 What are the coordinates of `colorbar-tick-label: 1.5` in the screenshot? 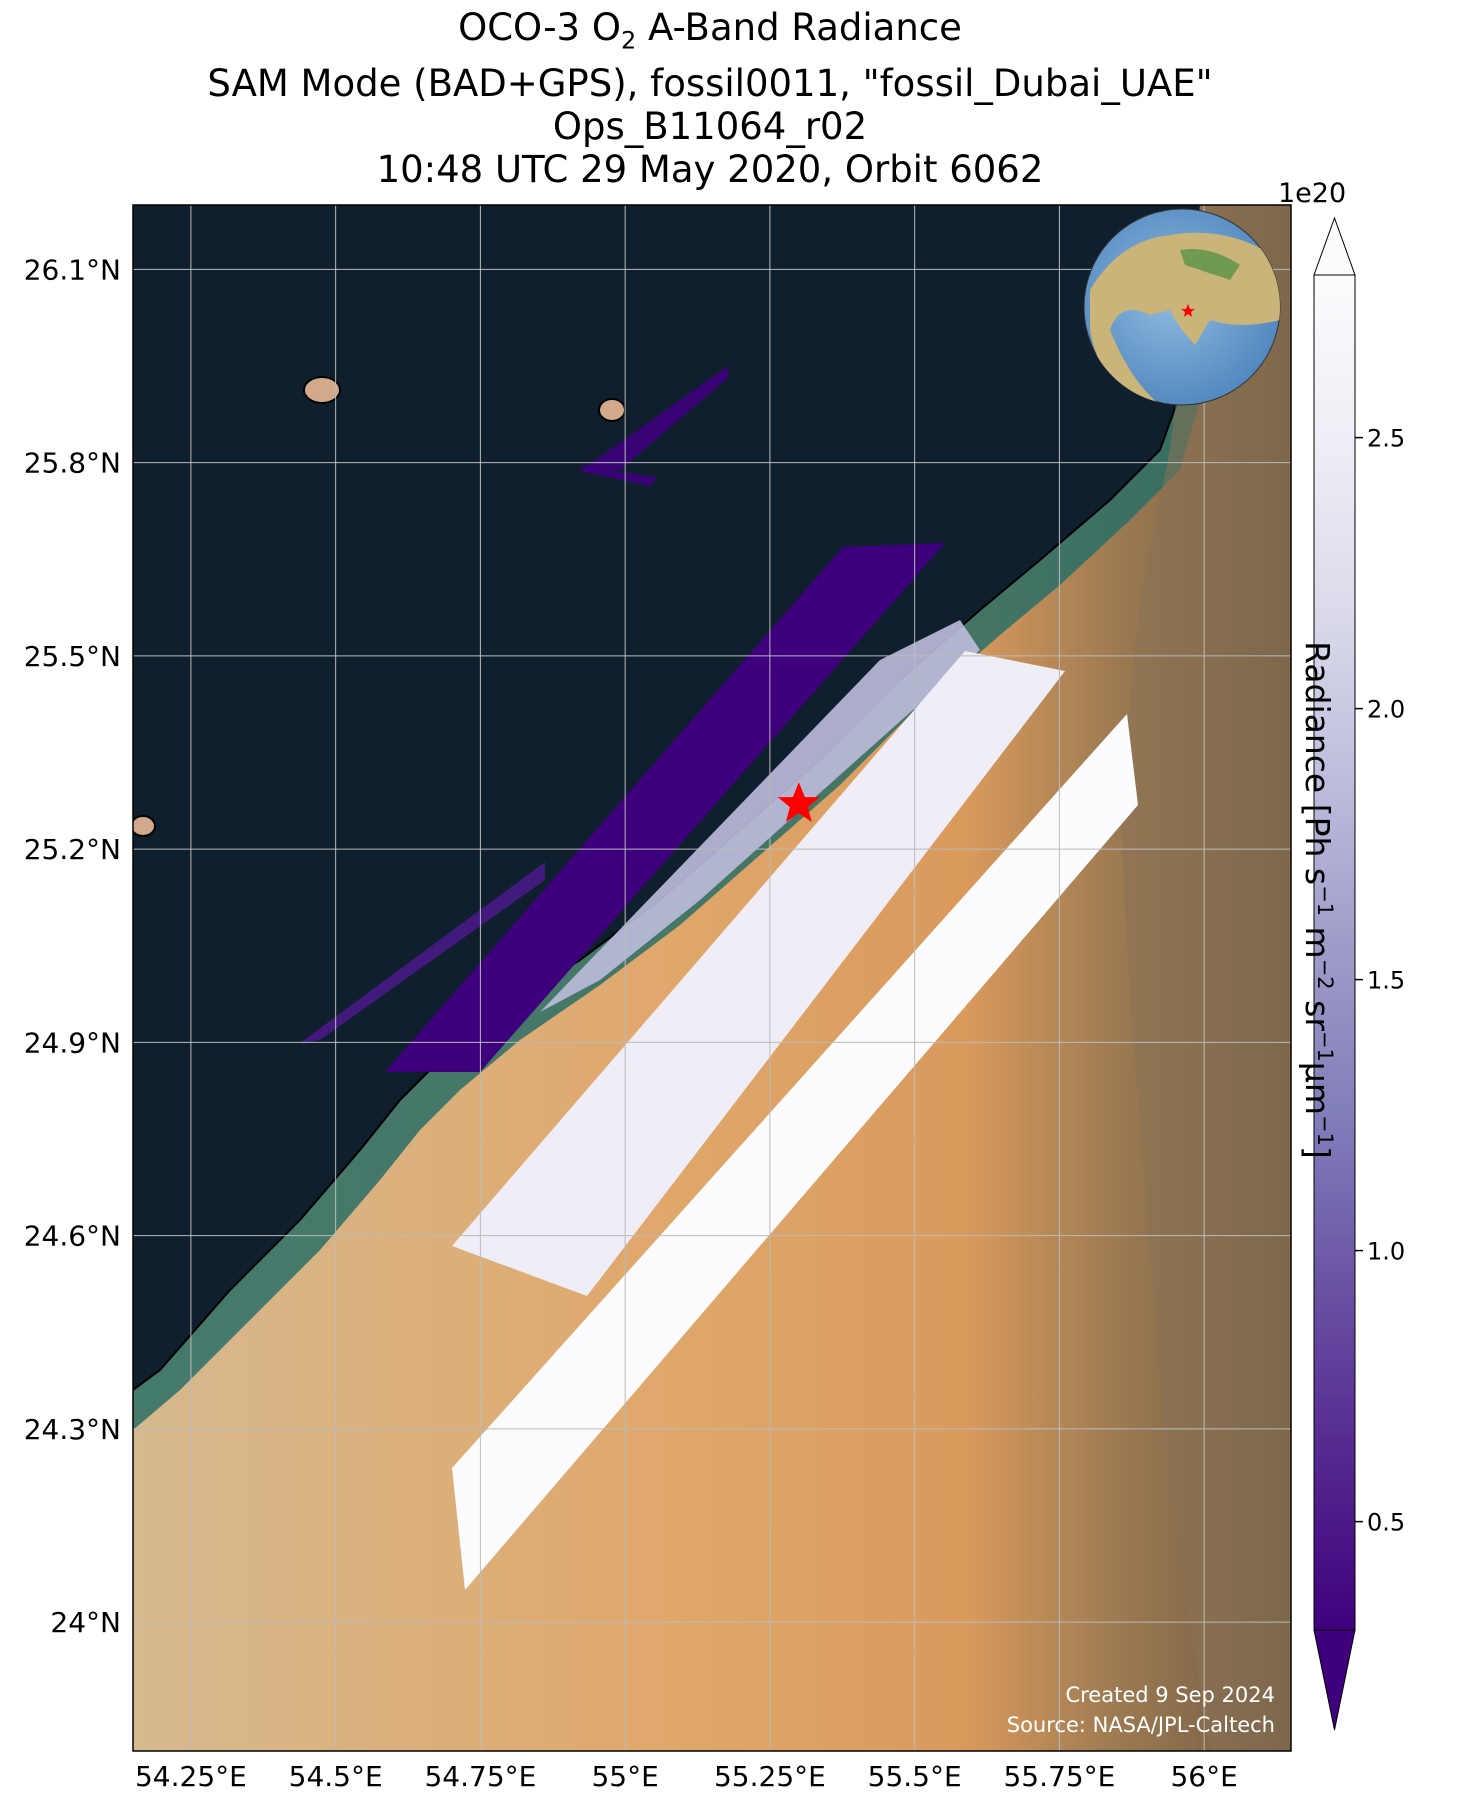 It's located at (1386, 981).